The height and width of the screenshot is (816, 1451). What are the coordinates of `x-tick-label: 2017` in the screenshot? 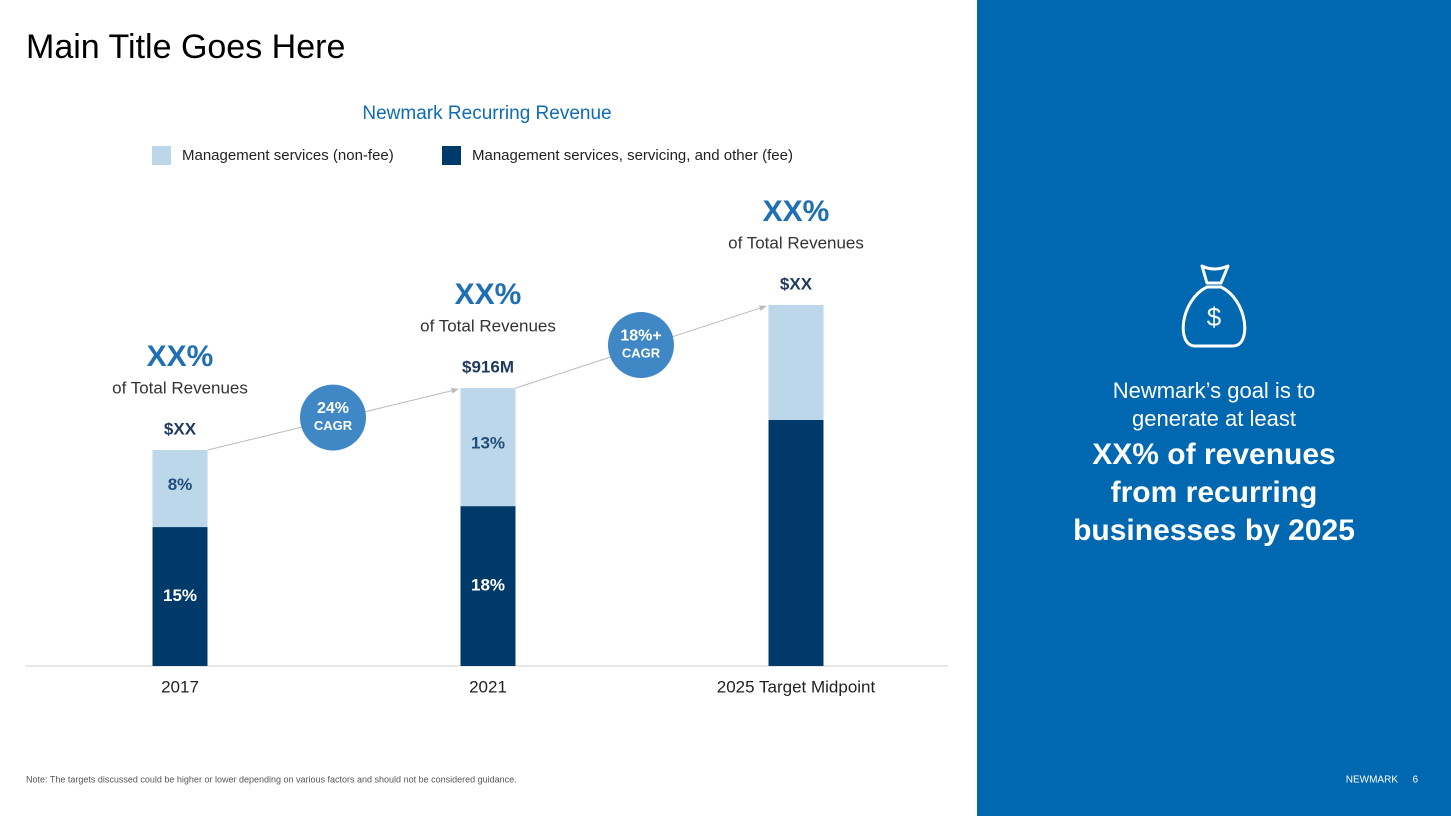 It's located at (180, 686).